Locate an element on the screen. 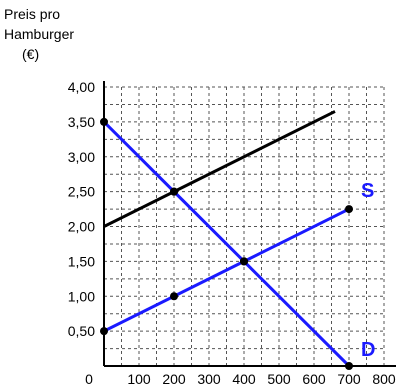  y-axis-label-line-2: Hamburger is located at coordinates (39, 34).